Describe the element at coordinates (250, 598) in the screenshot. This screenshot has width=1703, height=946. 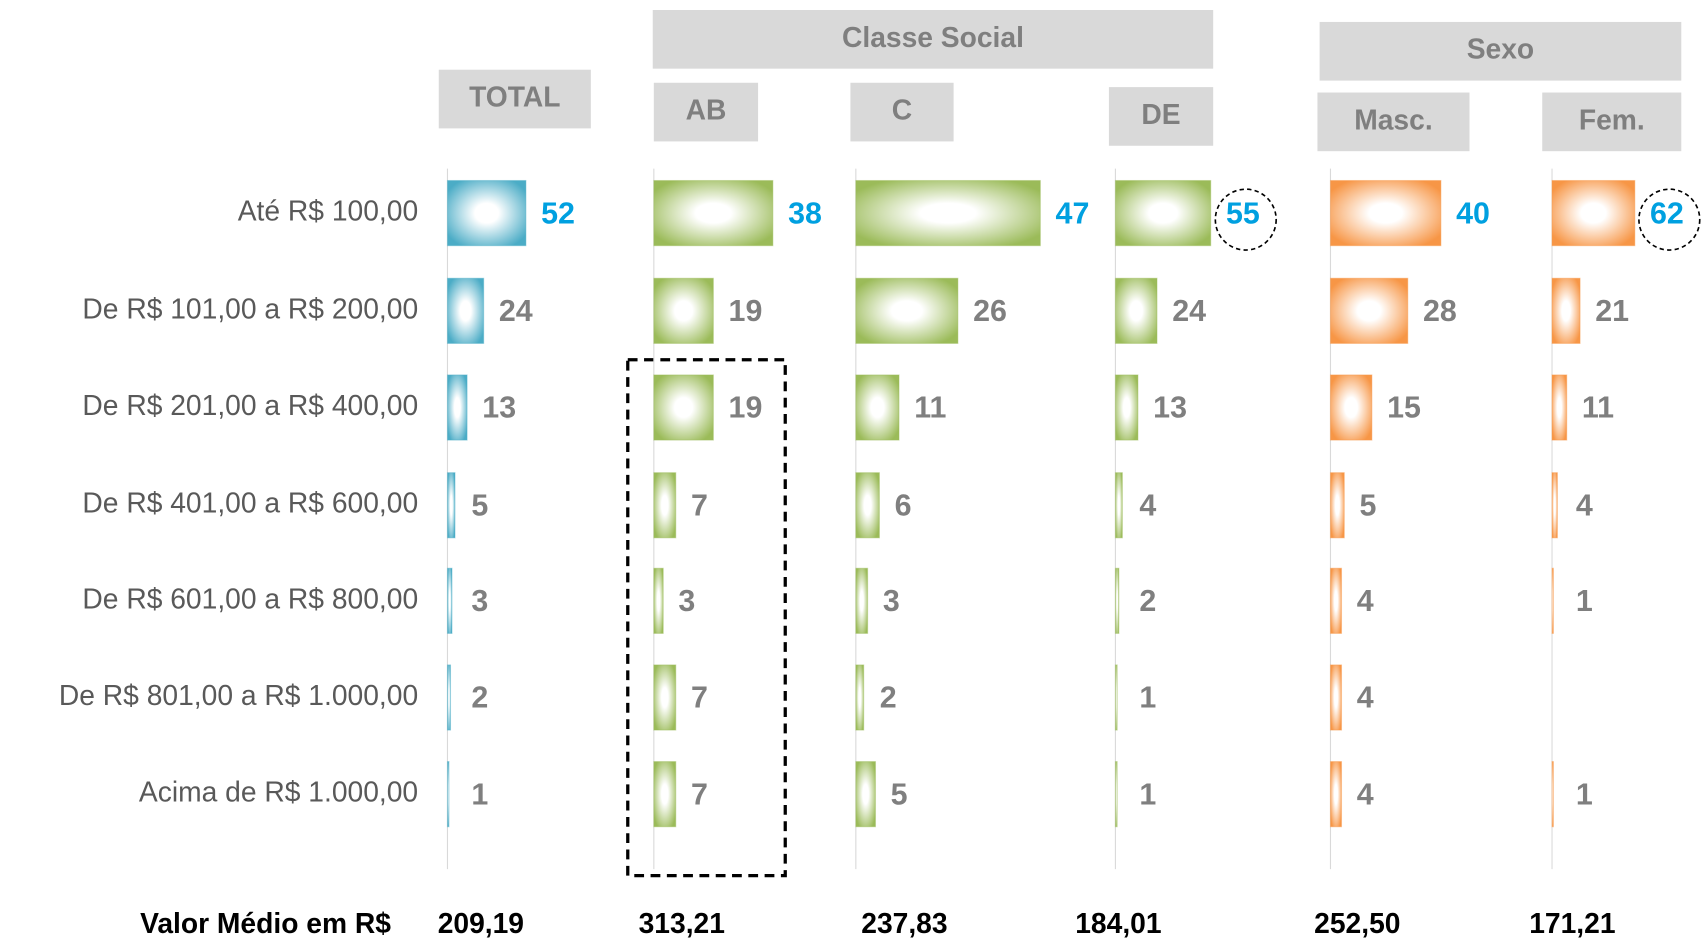
I see `category-label: De R$ 601,00 a R$ 800,00` at that location.